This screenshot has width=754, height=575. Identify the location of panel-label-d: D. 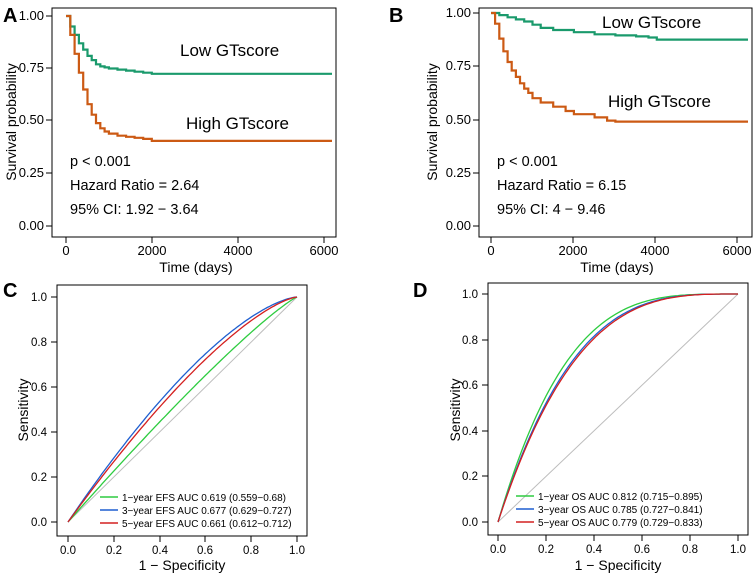
(420, 291).